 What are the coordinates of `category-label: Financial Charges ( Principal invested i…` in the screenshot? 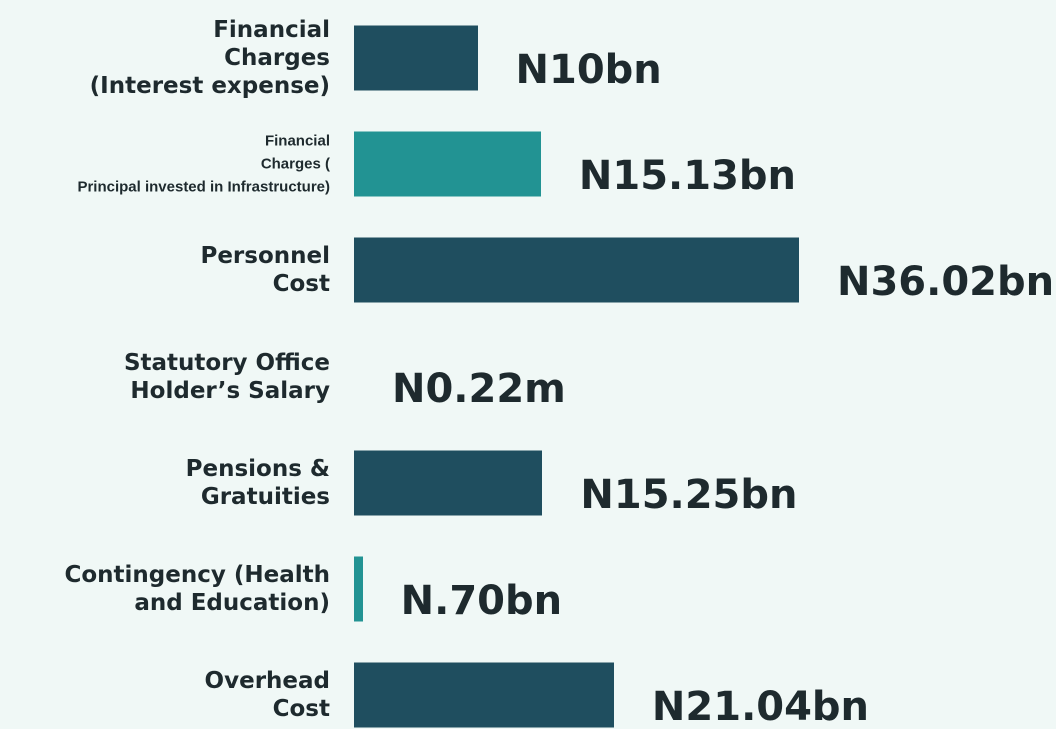 It's located at (203, 164).